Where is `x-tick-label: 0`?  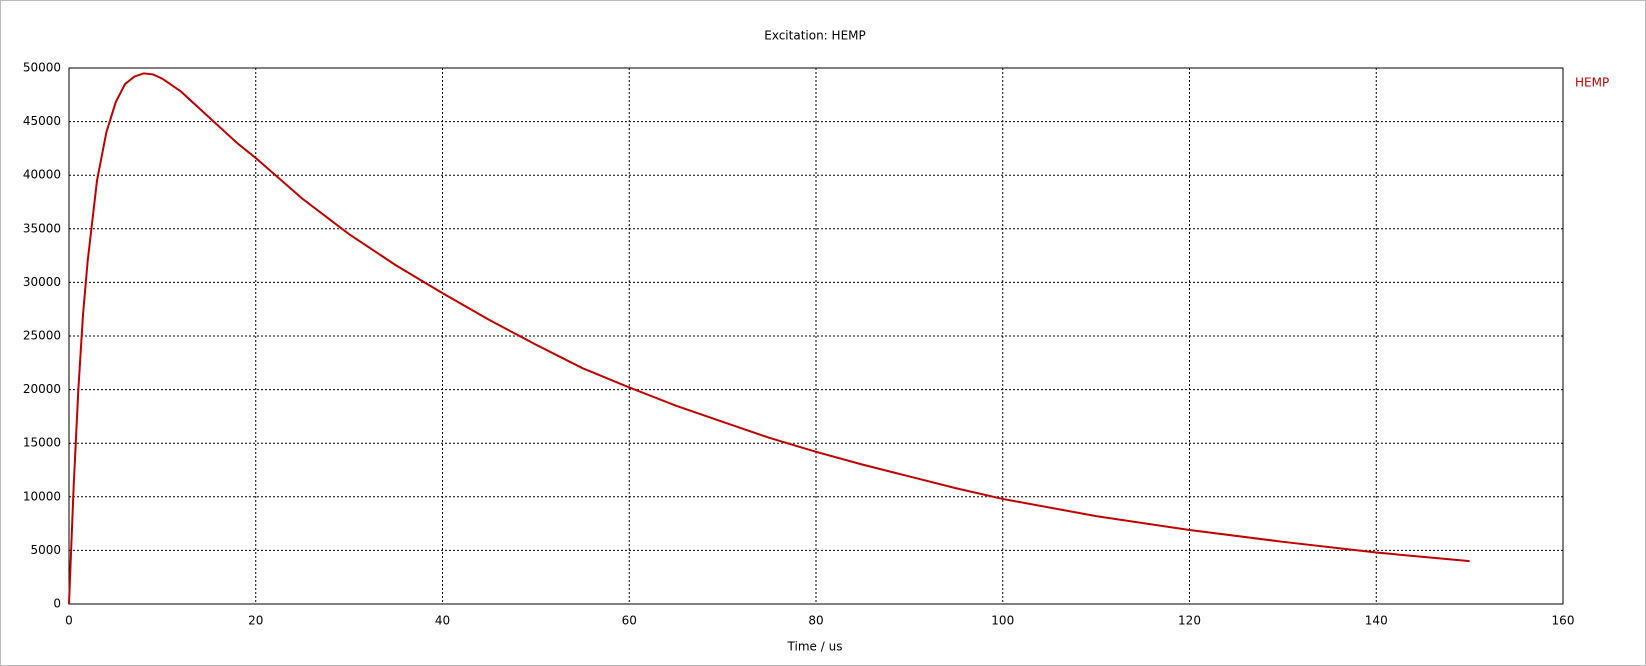 x-tick-label: 0 is located at coordinates (69, 621).